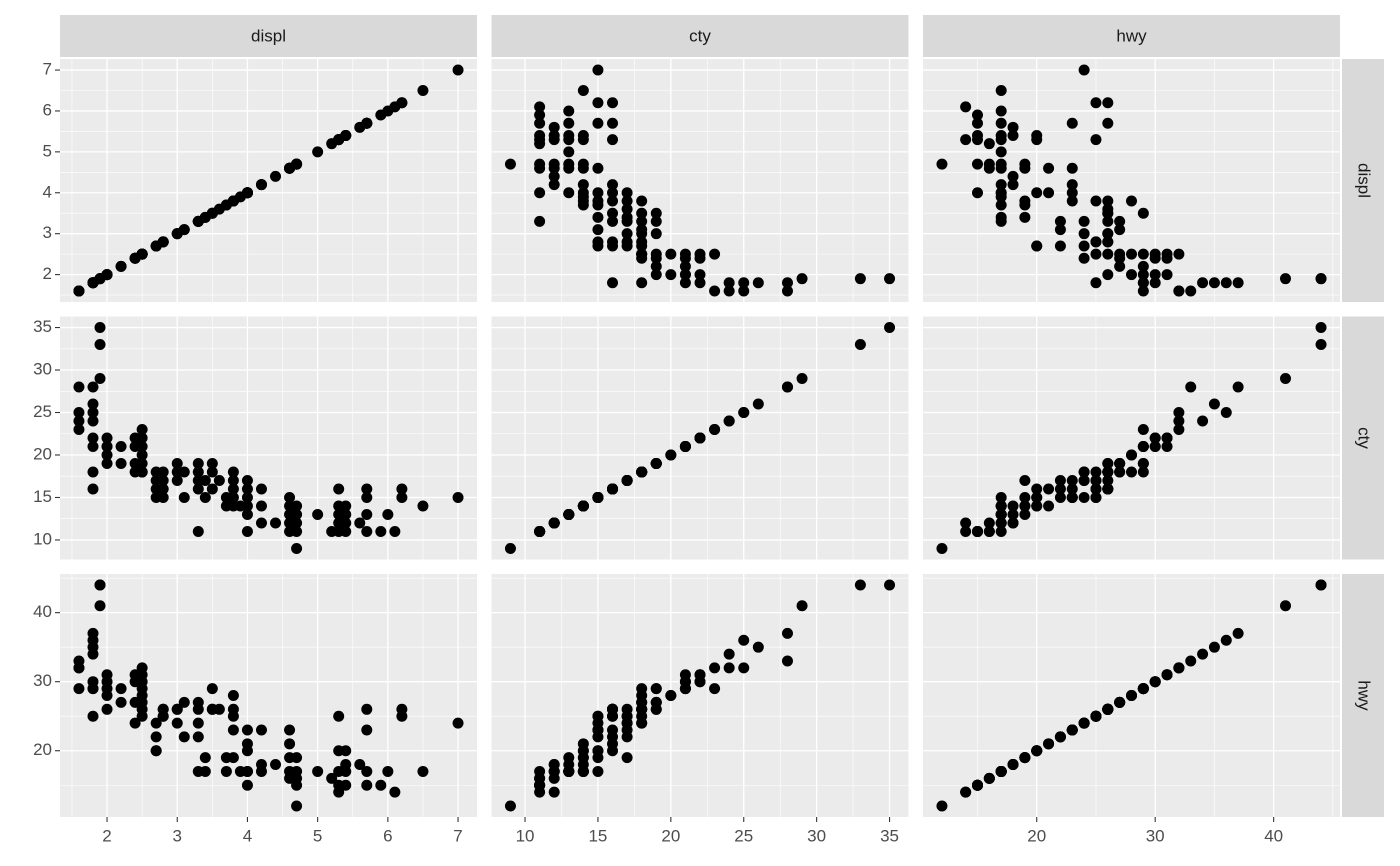 The width and height of the screenshot is (1400, 866). I want to click on x-tick-label: 3, so click(177, 835).